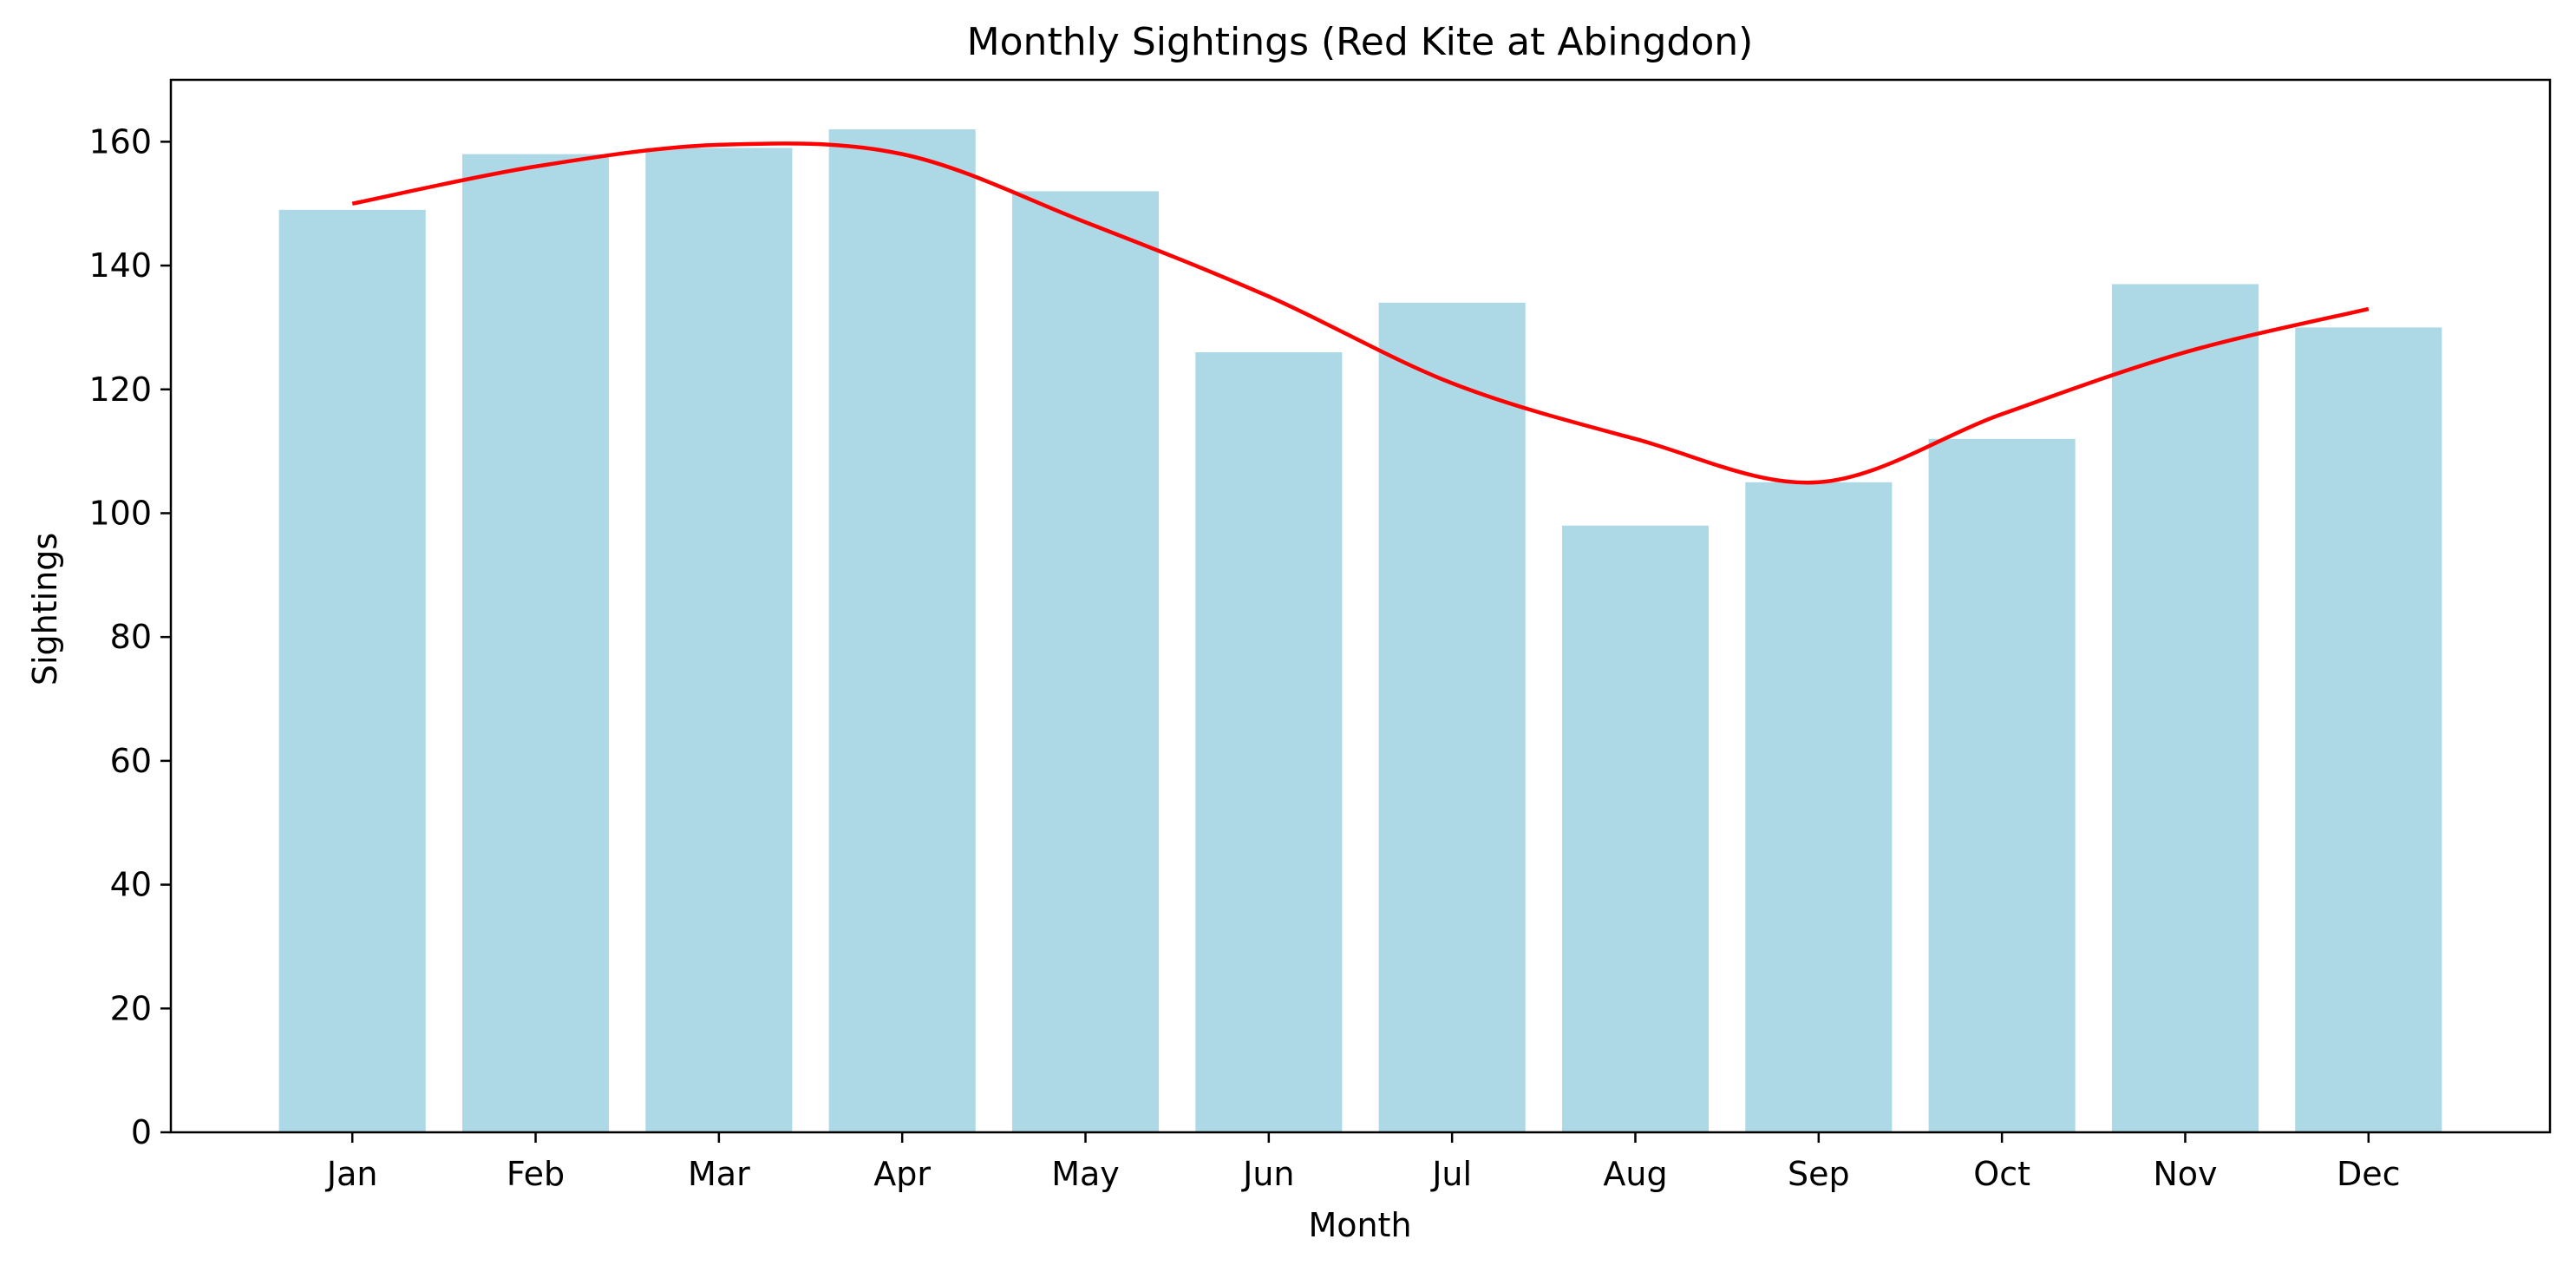 The width and height of the screenshot is (2576, 1272). I want to click on x-axis-ticks: Jan Feb Mar Apr May Jun Jul Aug Sep Oct Nov Dec, so click(1363, 1162).